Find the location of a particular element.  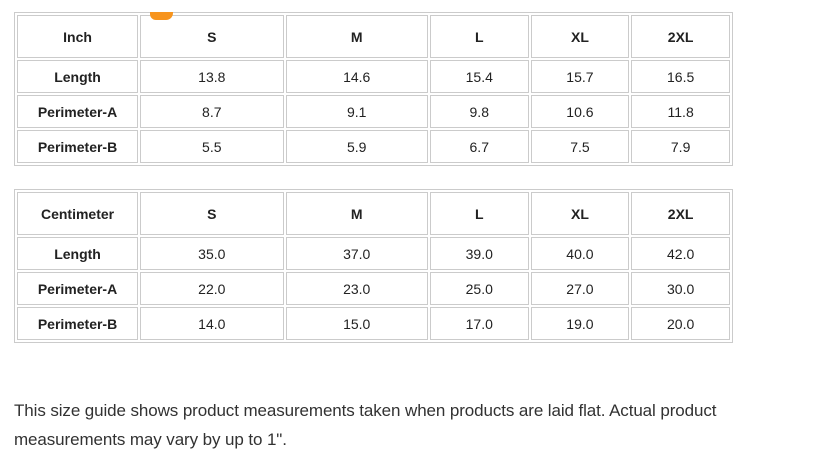

value-cell: 13.8 is located at coordinates (212, 76).